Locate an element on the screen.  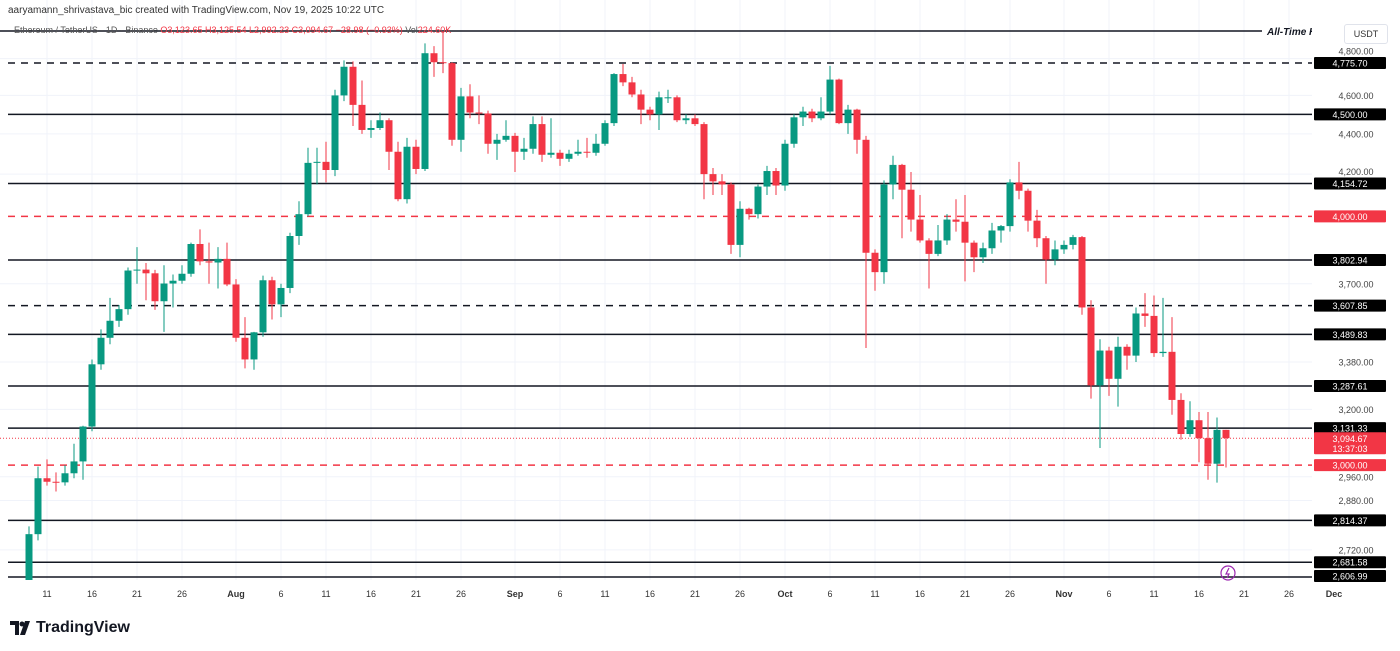
level-price-label: 3,607.85 is located at coordinates (1349, 306).